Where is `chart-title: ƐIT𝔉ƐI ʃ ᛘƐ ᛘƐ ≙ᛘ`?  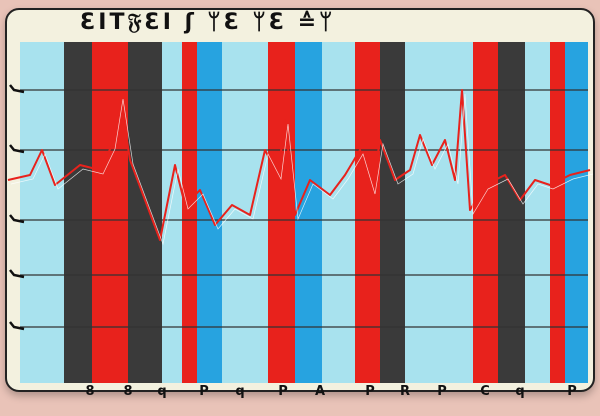 chart-title: ƐIT𝔉ƐI ʃ ᛘƐ ᛘƐ ≙ᛘ is located at coordinates (208, 22).